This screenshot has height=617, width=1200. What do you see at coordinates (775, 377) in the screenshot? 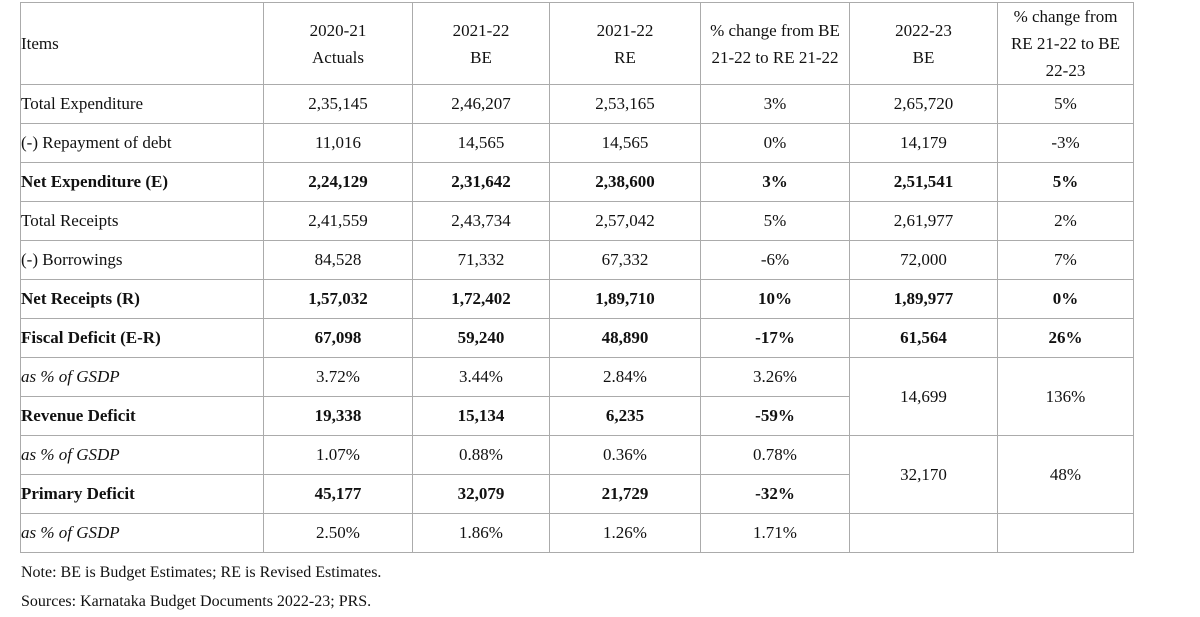
I see `cell-value: 3.26%` at bounding box center [775, 377].